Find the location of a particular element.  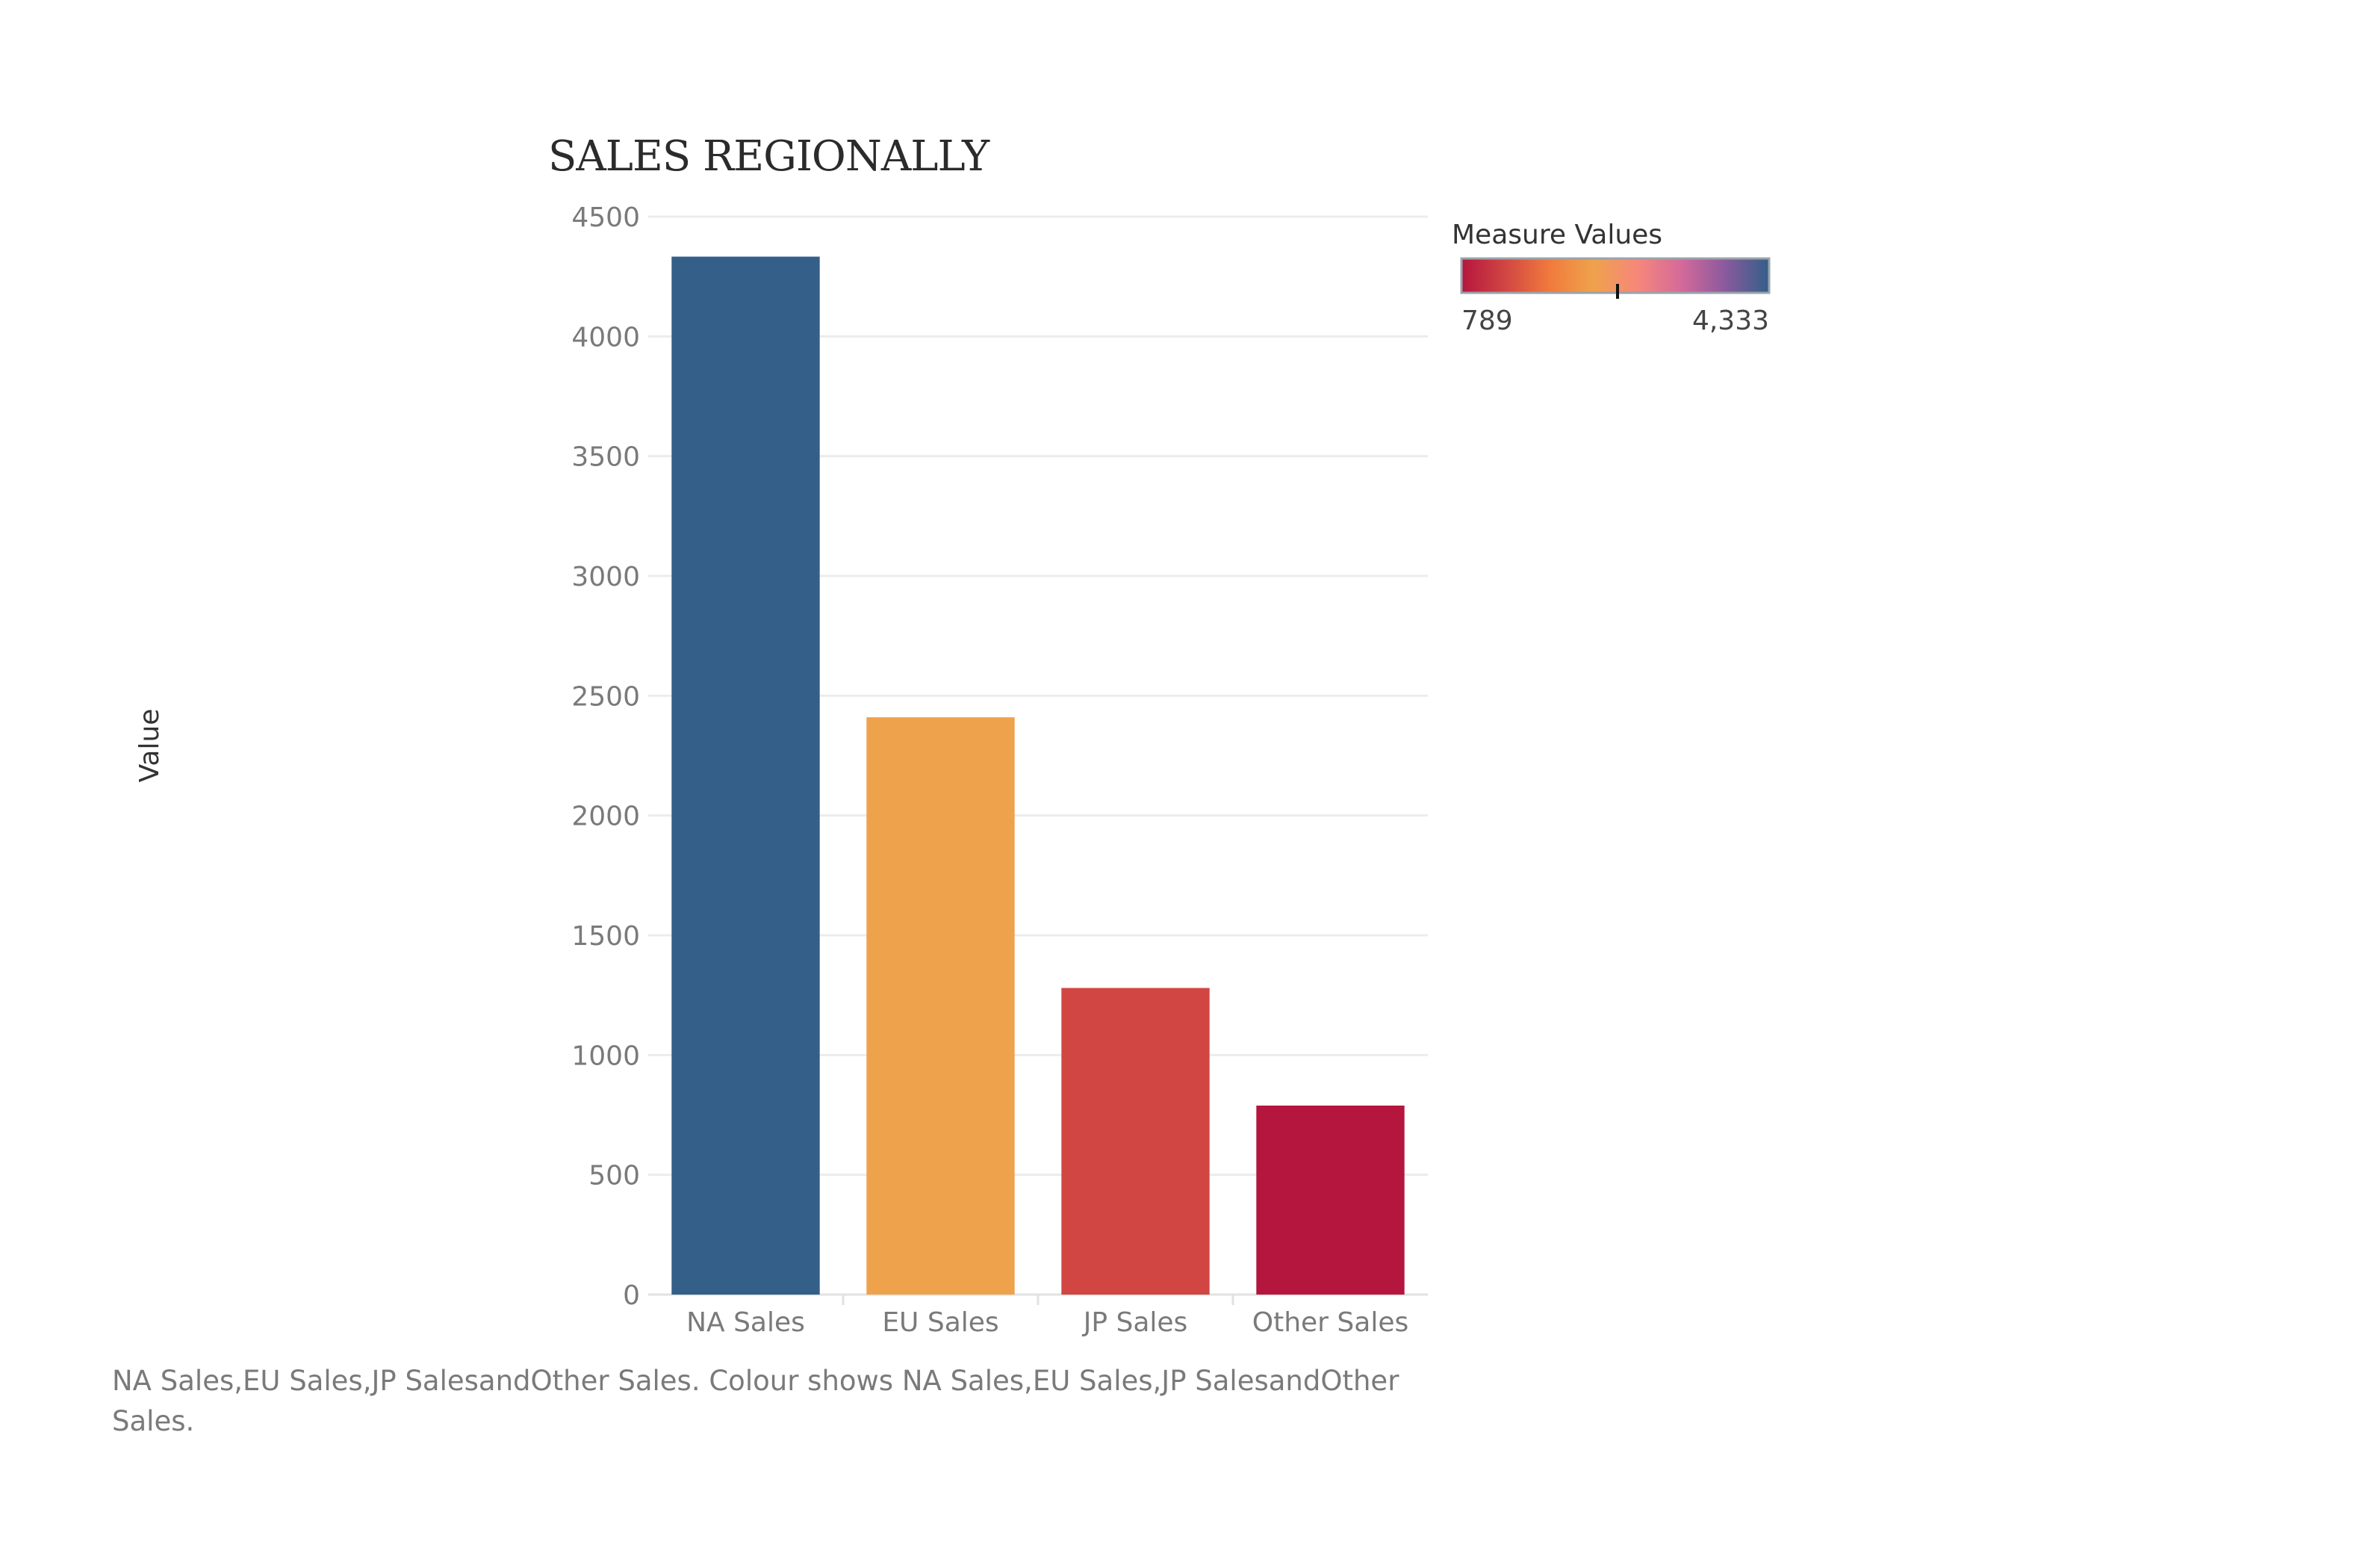

y-tick-label: 1000 is located at coordinates (605, 1056).